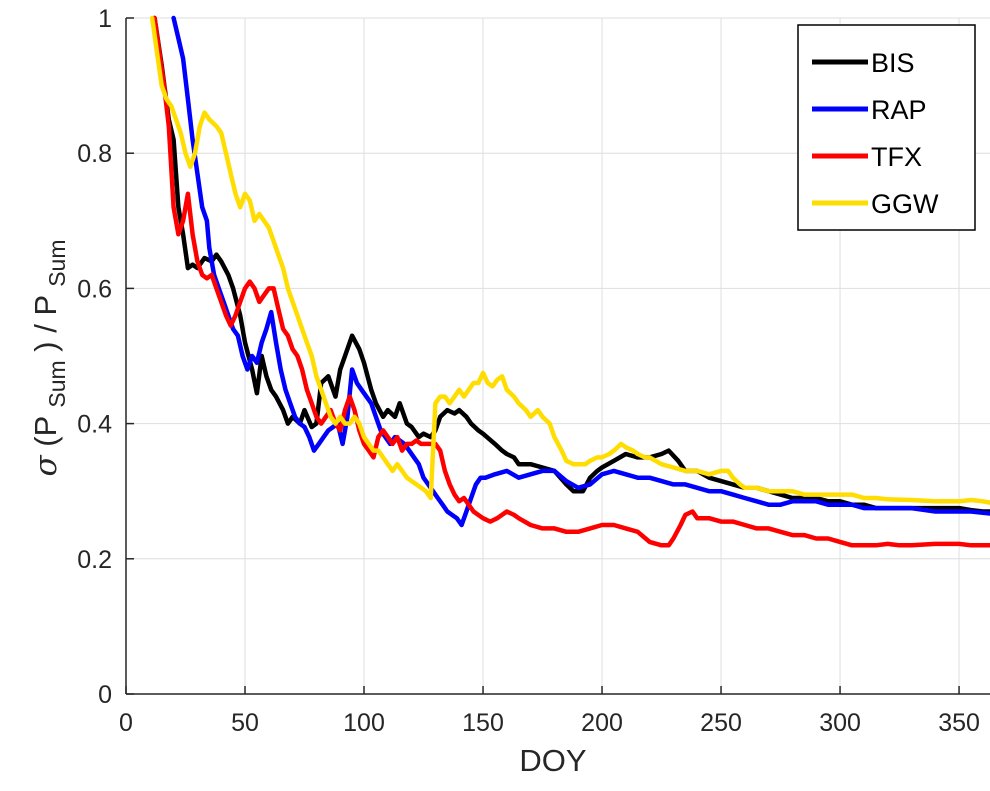  Describe the element at coordinates (45, 431) in the screenshot. I see `y-axis-title-open: (P` at that location.